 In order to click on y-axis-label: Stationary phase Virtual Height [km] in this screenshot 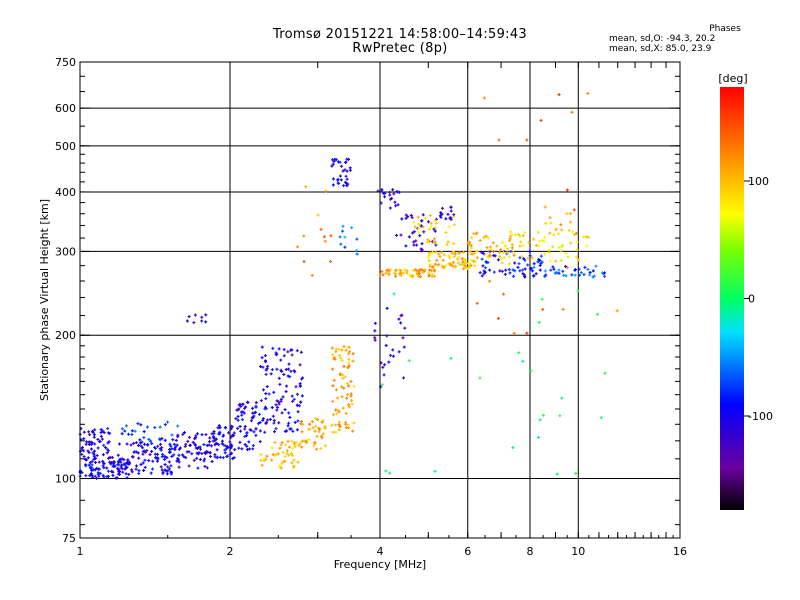, I will do `click(44, 300)`.